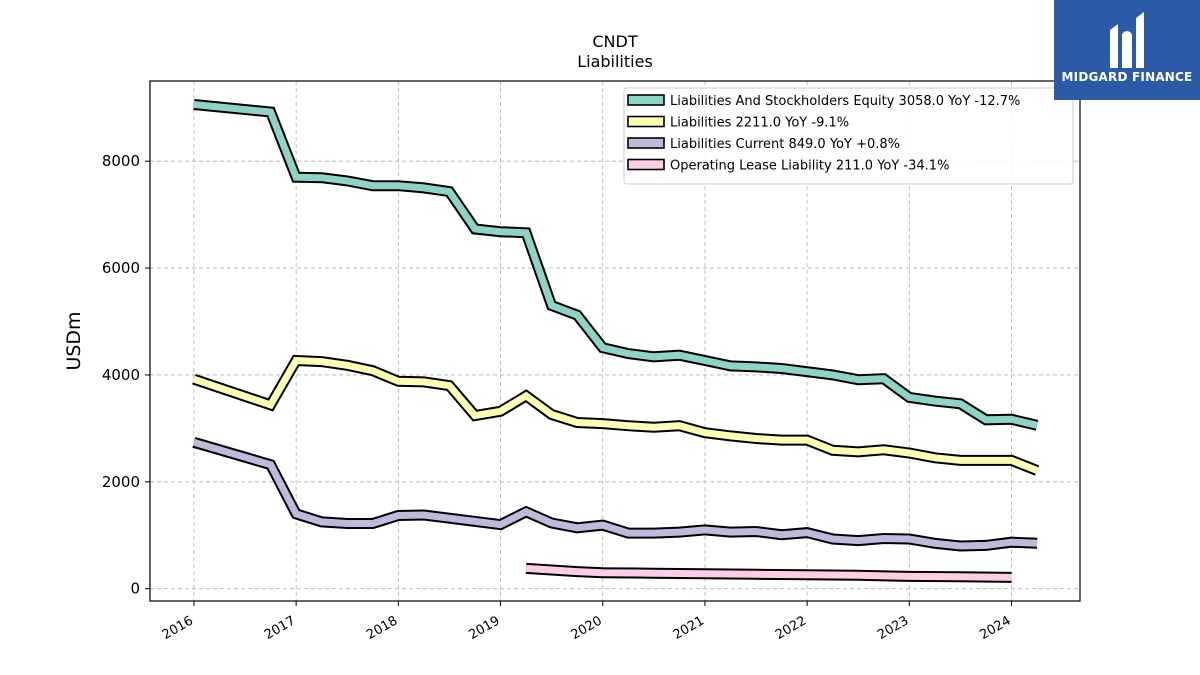 The height and width of the screenshot is (675, 1200). I want to click on logo-mark-icon, so click(1127, 40).